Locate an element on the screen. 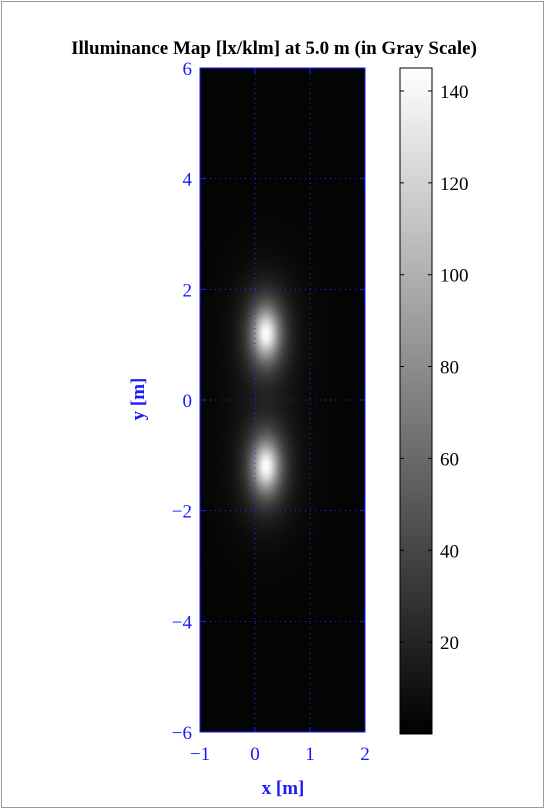  colorbar-tick-label: 40 is located at coordinates (449, 551).